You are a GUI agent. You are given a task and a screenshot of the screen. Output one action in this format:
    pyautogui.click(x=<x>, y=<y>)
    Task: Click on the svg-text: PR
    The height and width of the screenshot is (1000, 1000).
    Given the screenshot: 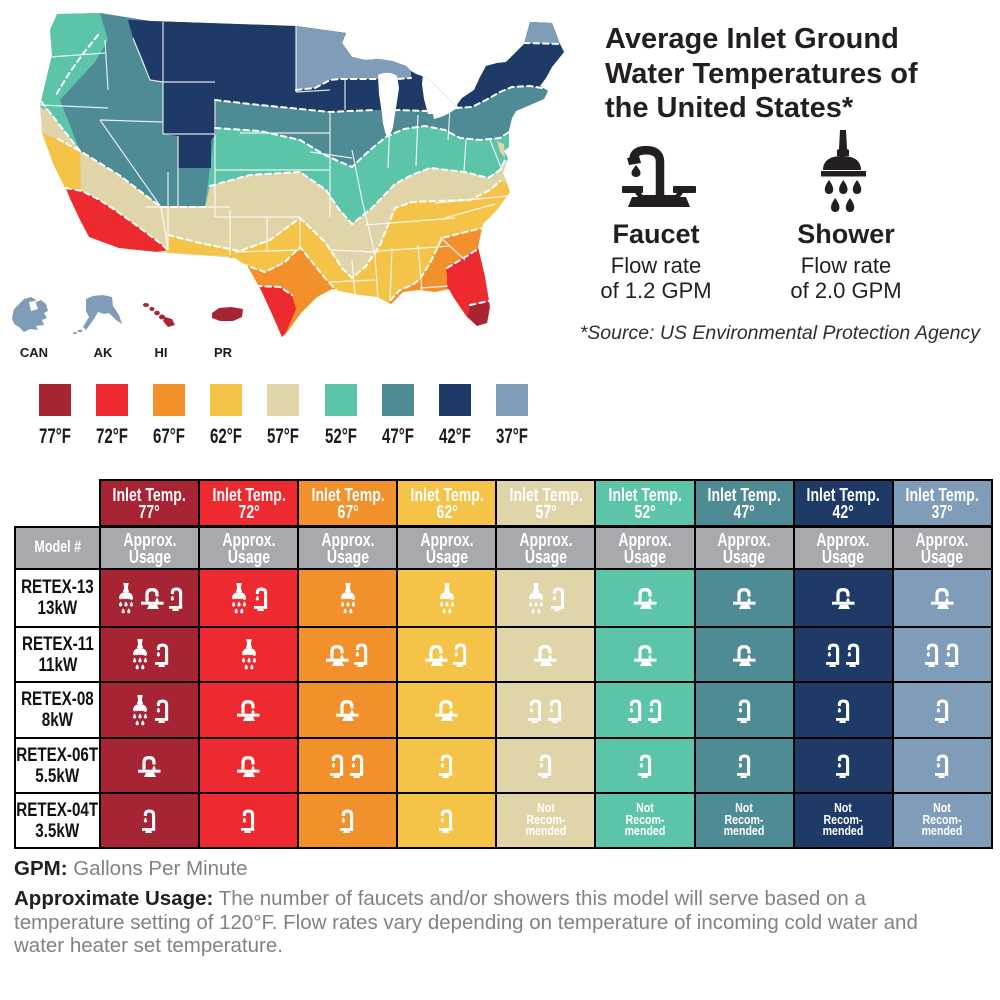 What is the action you would take?
    pyautogui.click(x=223, y=352)
    